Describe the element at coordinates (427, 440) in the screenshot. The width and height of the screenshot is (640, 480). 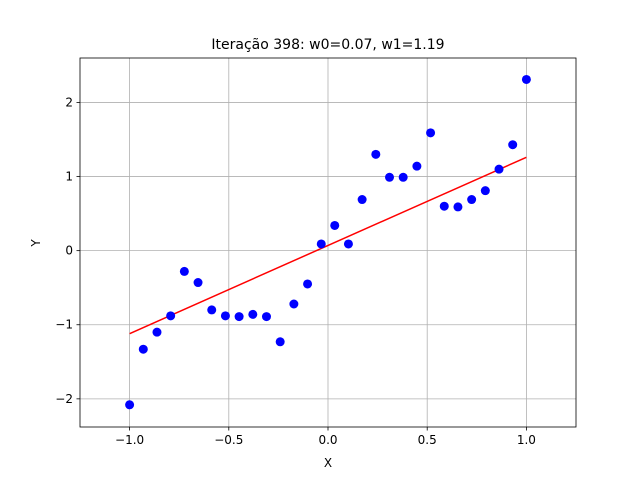
I see `x-tick-label: 0.5` at that location.